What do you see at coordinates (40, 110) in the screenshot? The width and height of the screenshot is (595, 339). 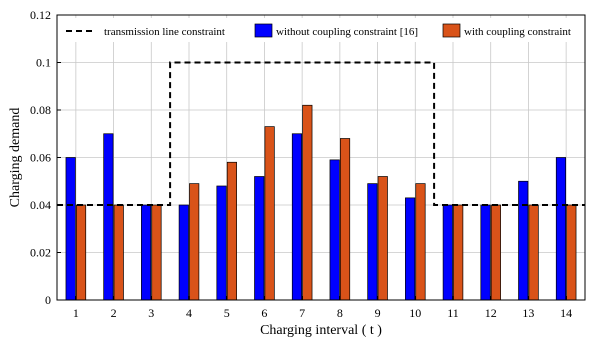 I see `y-tick-label: 0.08` at bounding box center [40, 110].